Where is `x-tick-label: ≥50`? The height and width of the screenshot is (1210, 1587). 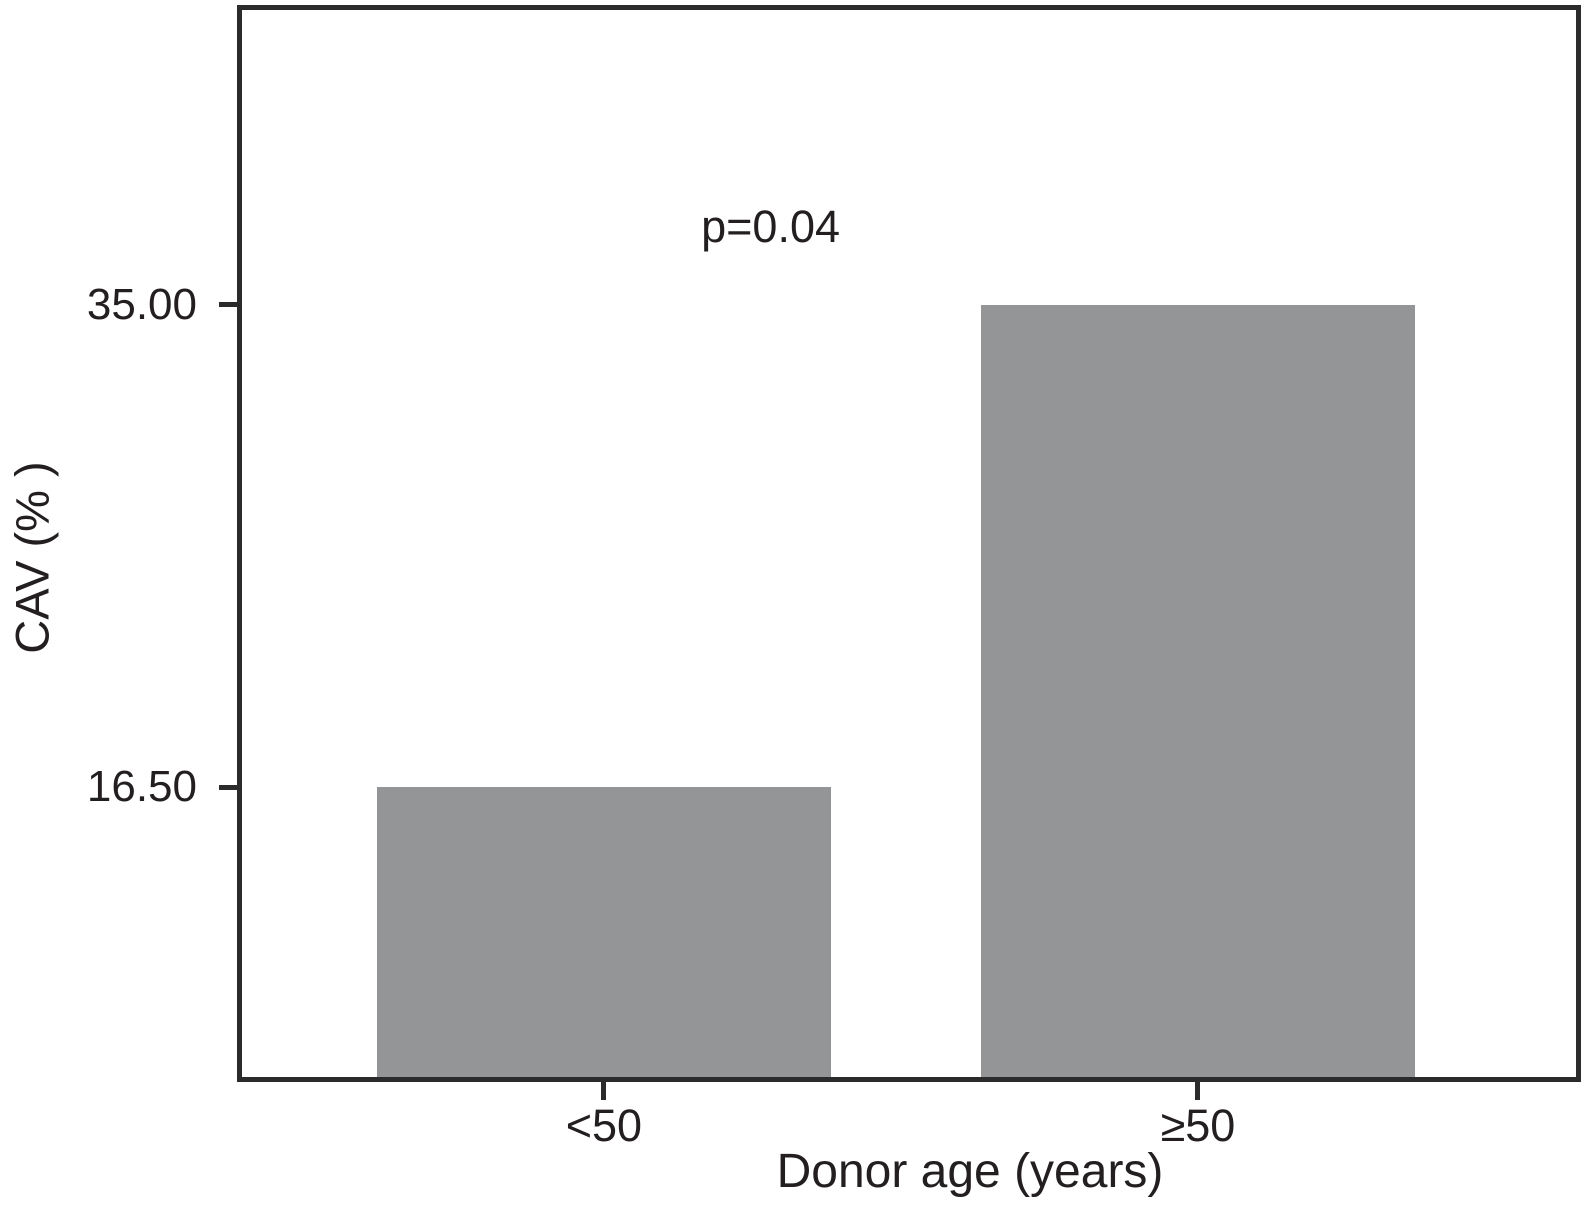 x-tick-label: ≥50 is located at coordinates (1198, 1125).